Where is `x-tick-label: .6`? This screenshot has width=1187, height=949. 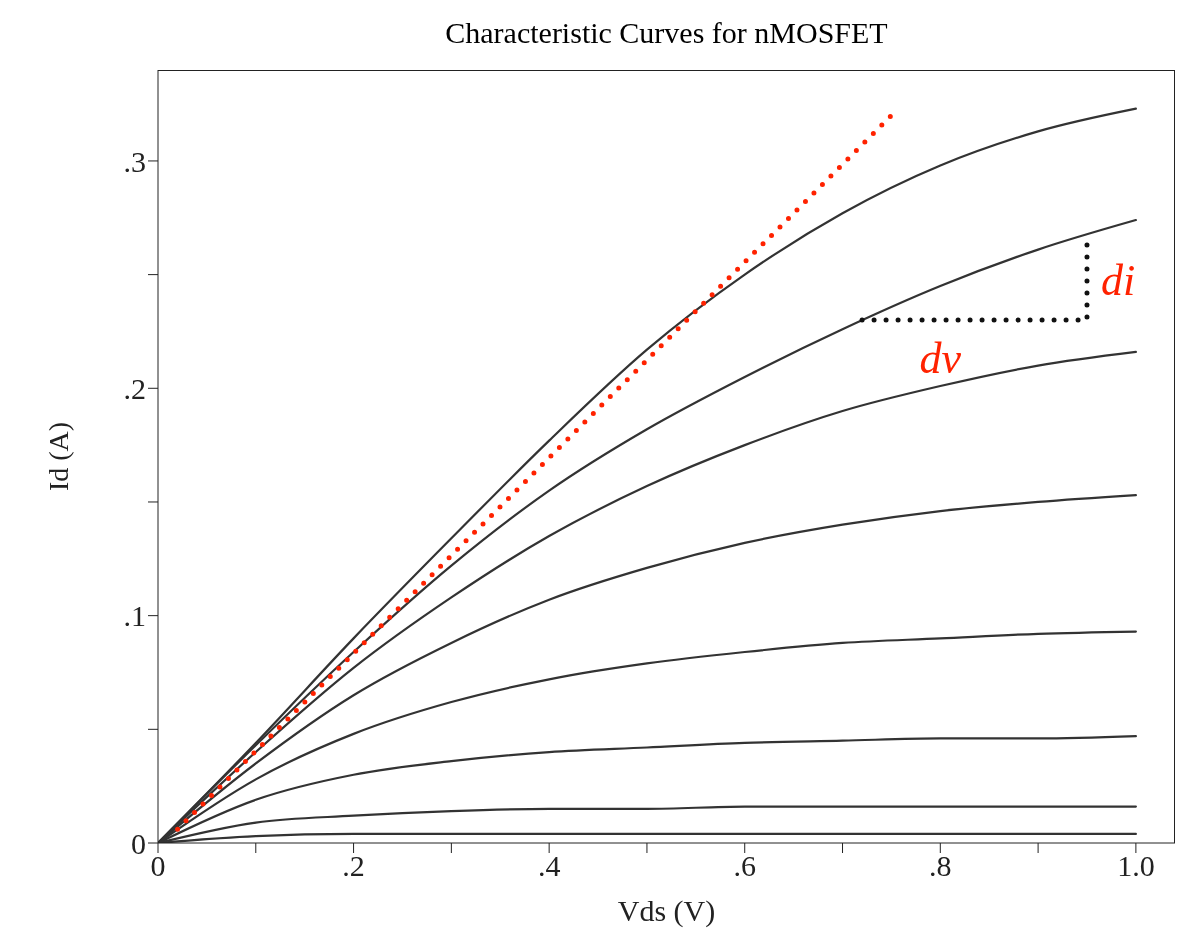
x-tick-label: .6 is located at coordinates (744, 866).